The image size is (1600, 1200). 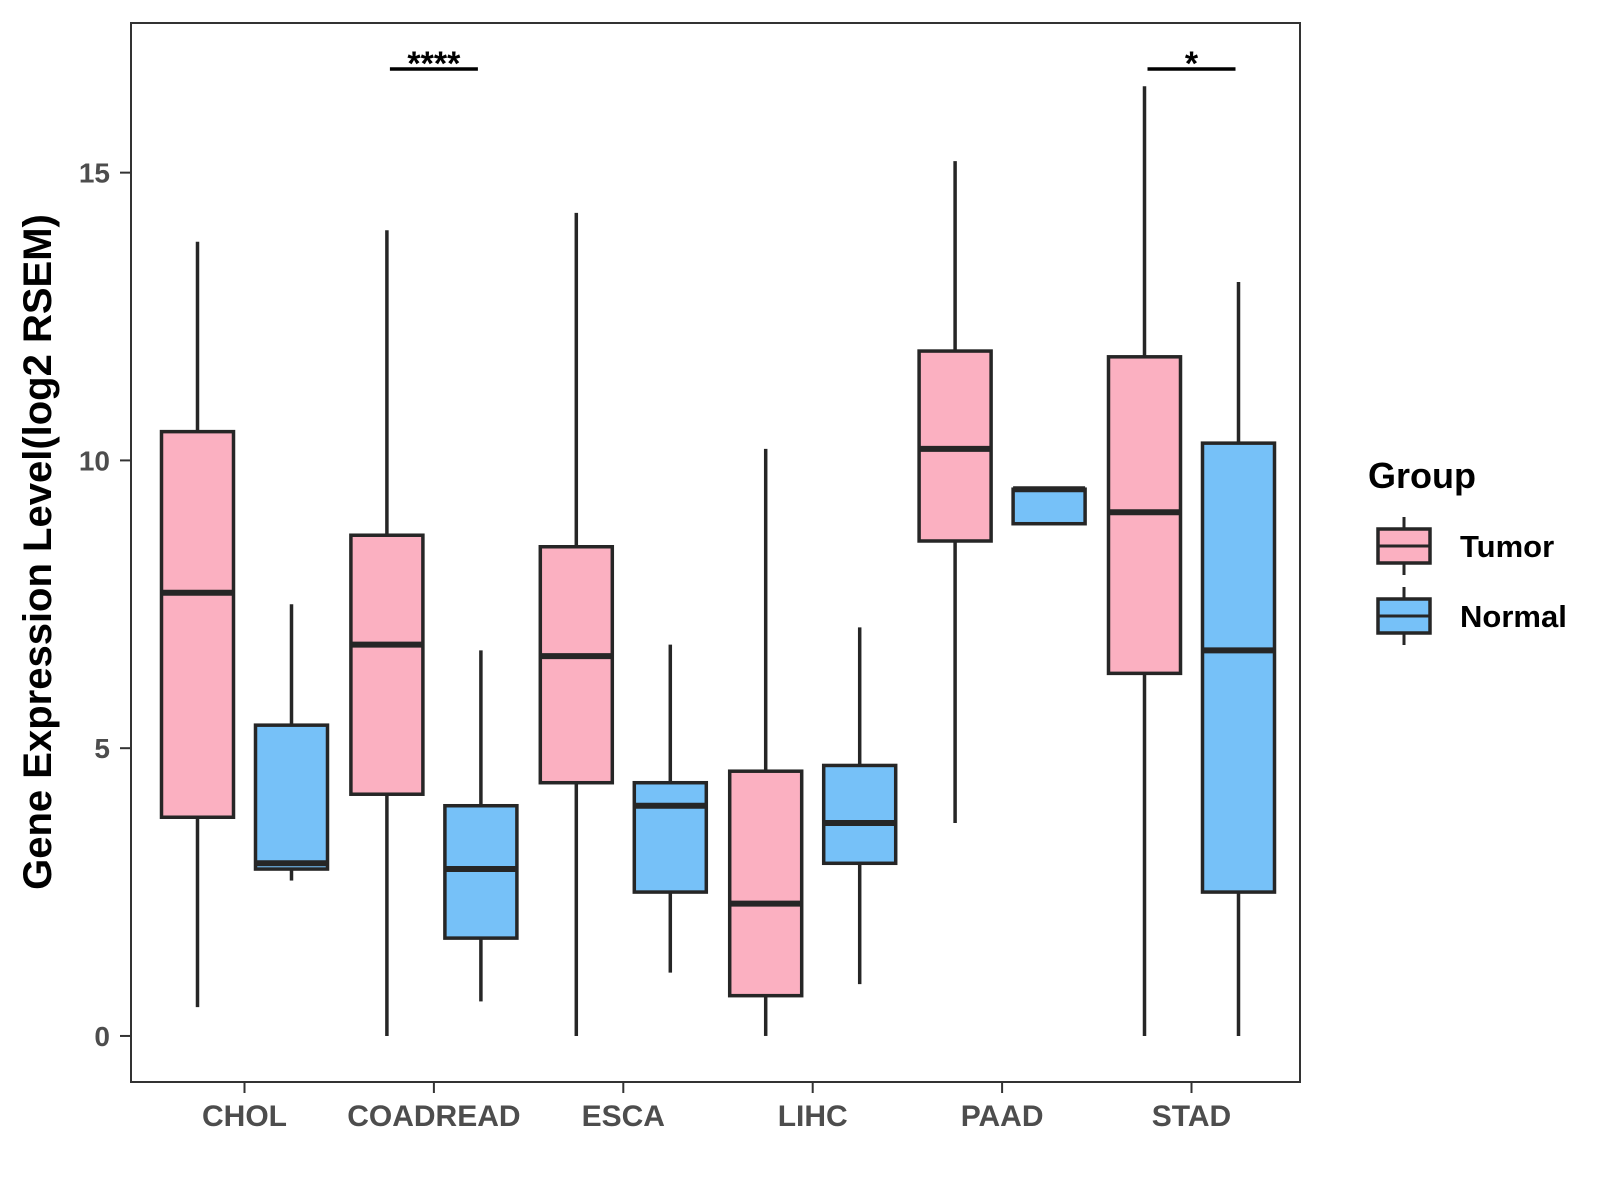 I want to click on y-axis-title: Gene Expression Level(log2 RSEM), so click(x=38, y=552).